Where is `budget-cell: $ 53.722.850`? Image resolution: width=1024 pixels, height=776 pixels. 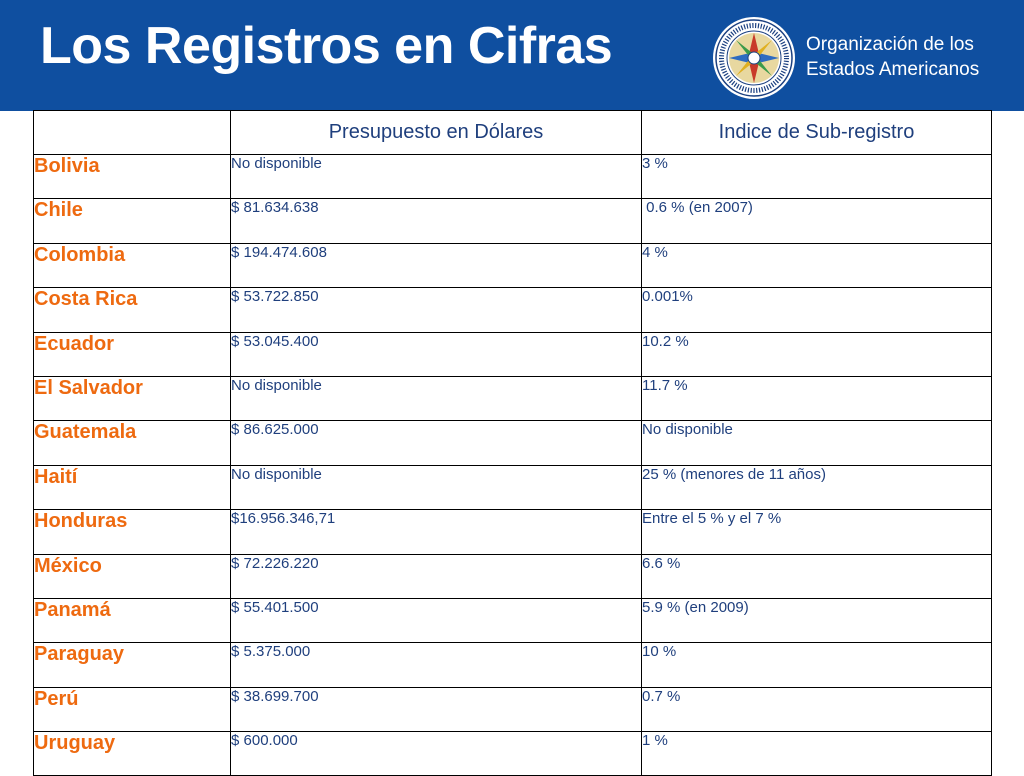 budget-cell: $ 53.722.850 is located at coordinates (436, 310).